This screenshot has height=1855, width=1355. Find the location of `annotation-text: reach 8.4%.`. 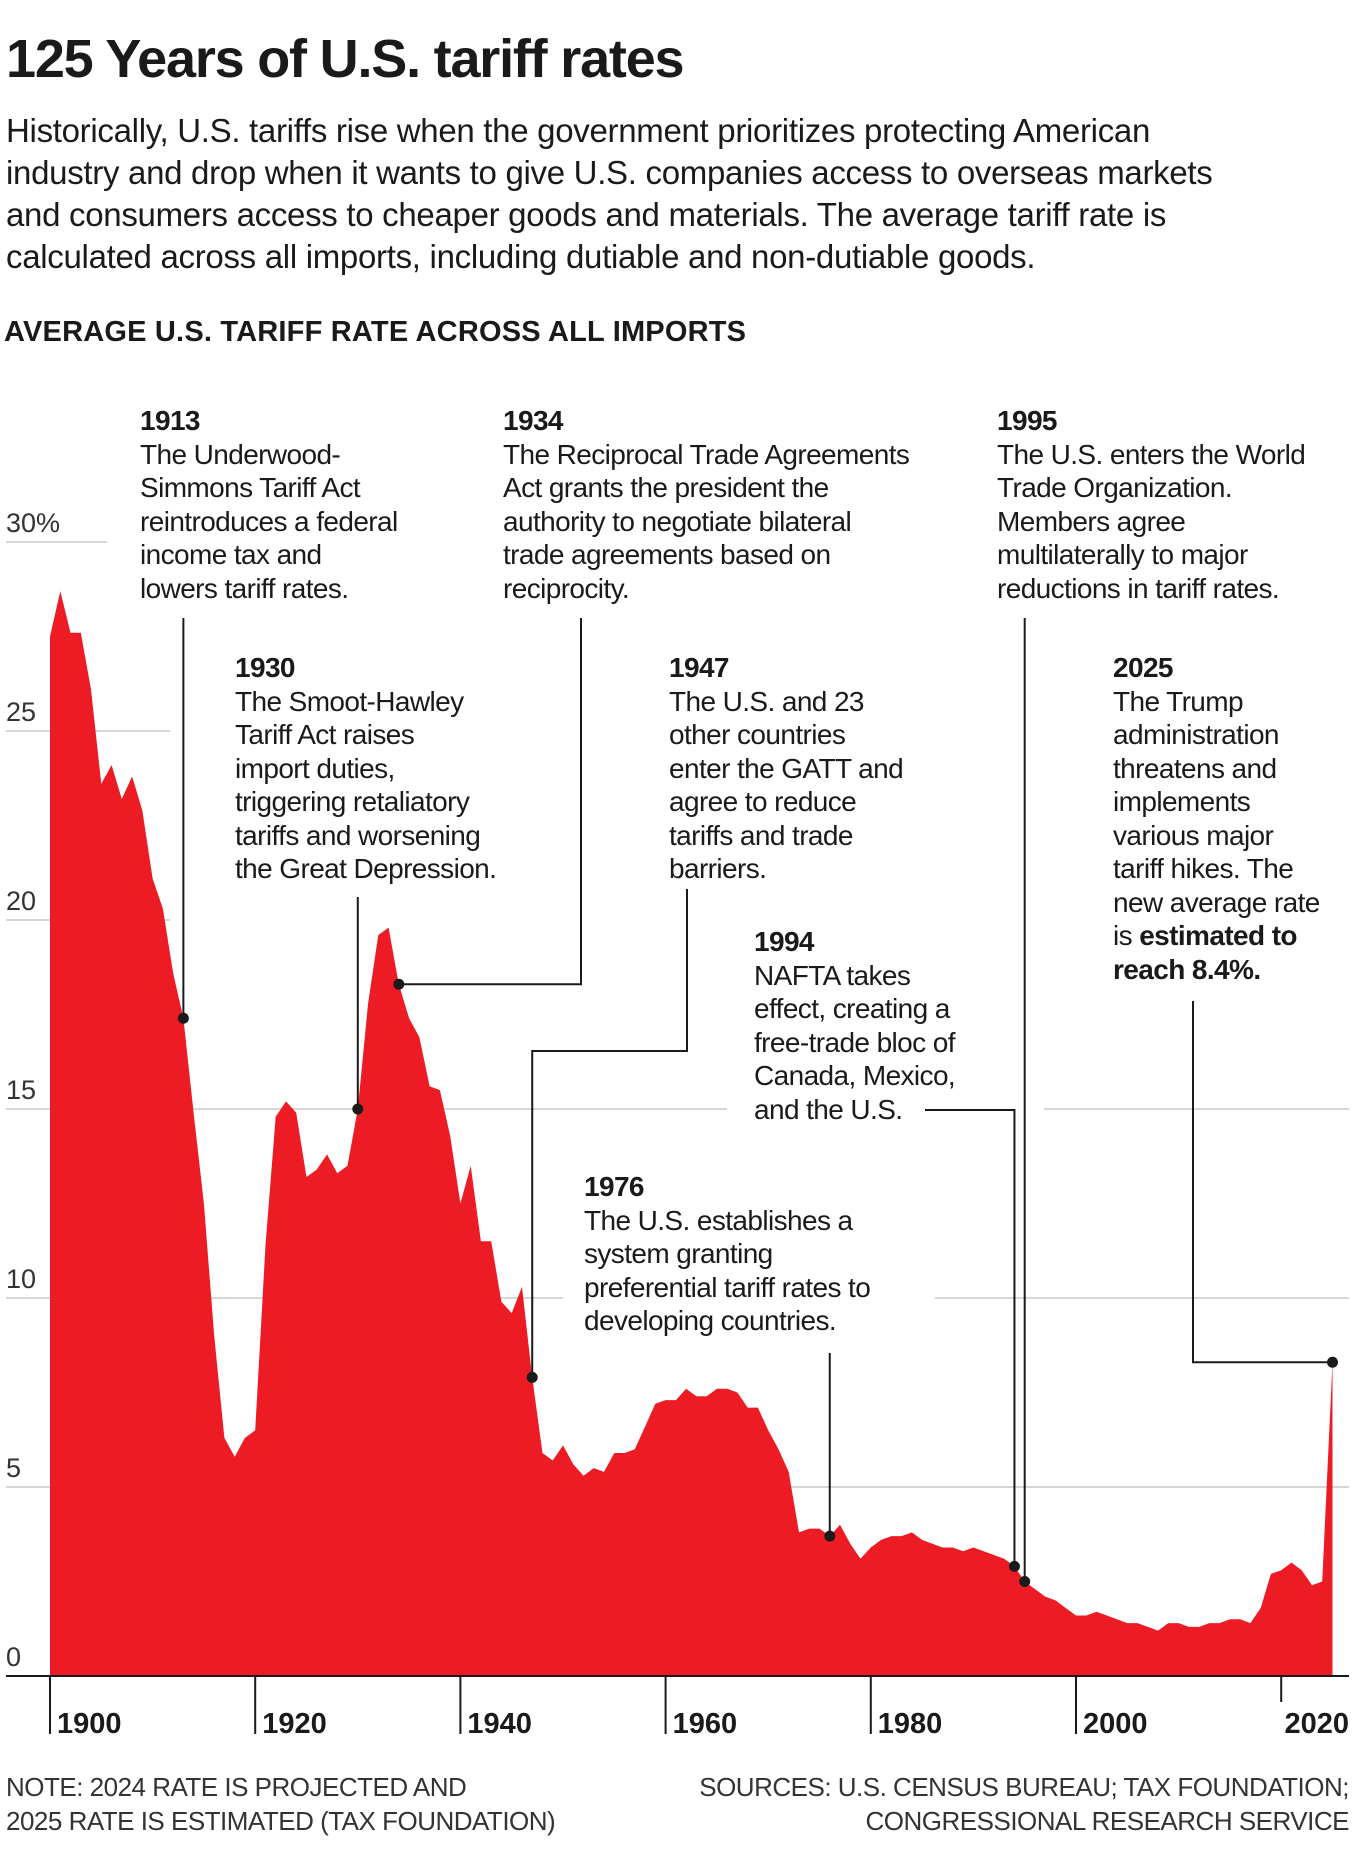

annotation-text: reach 8.4%. is located at coordinates (1216, 970).